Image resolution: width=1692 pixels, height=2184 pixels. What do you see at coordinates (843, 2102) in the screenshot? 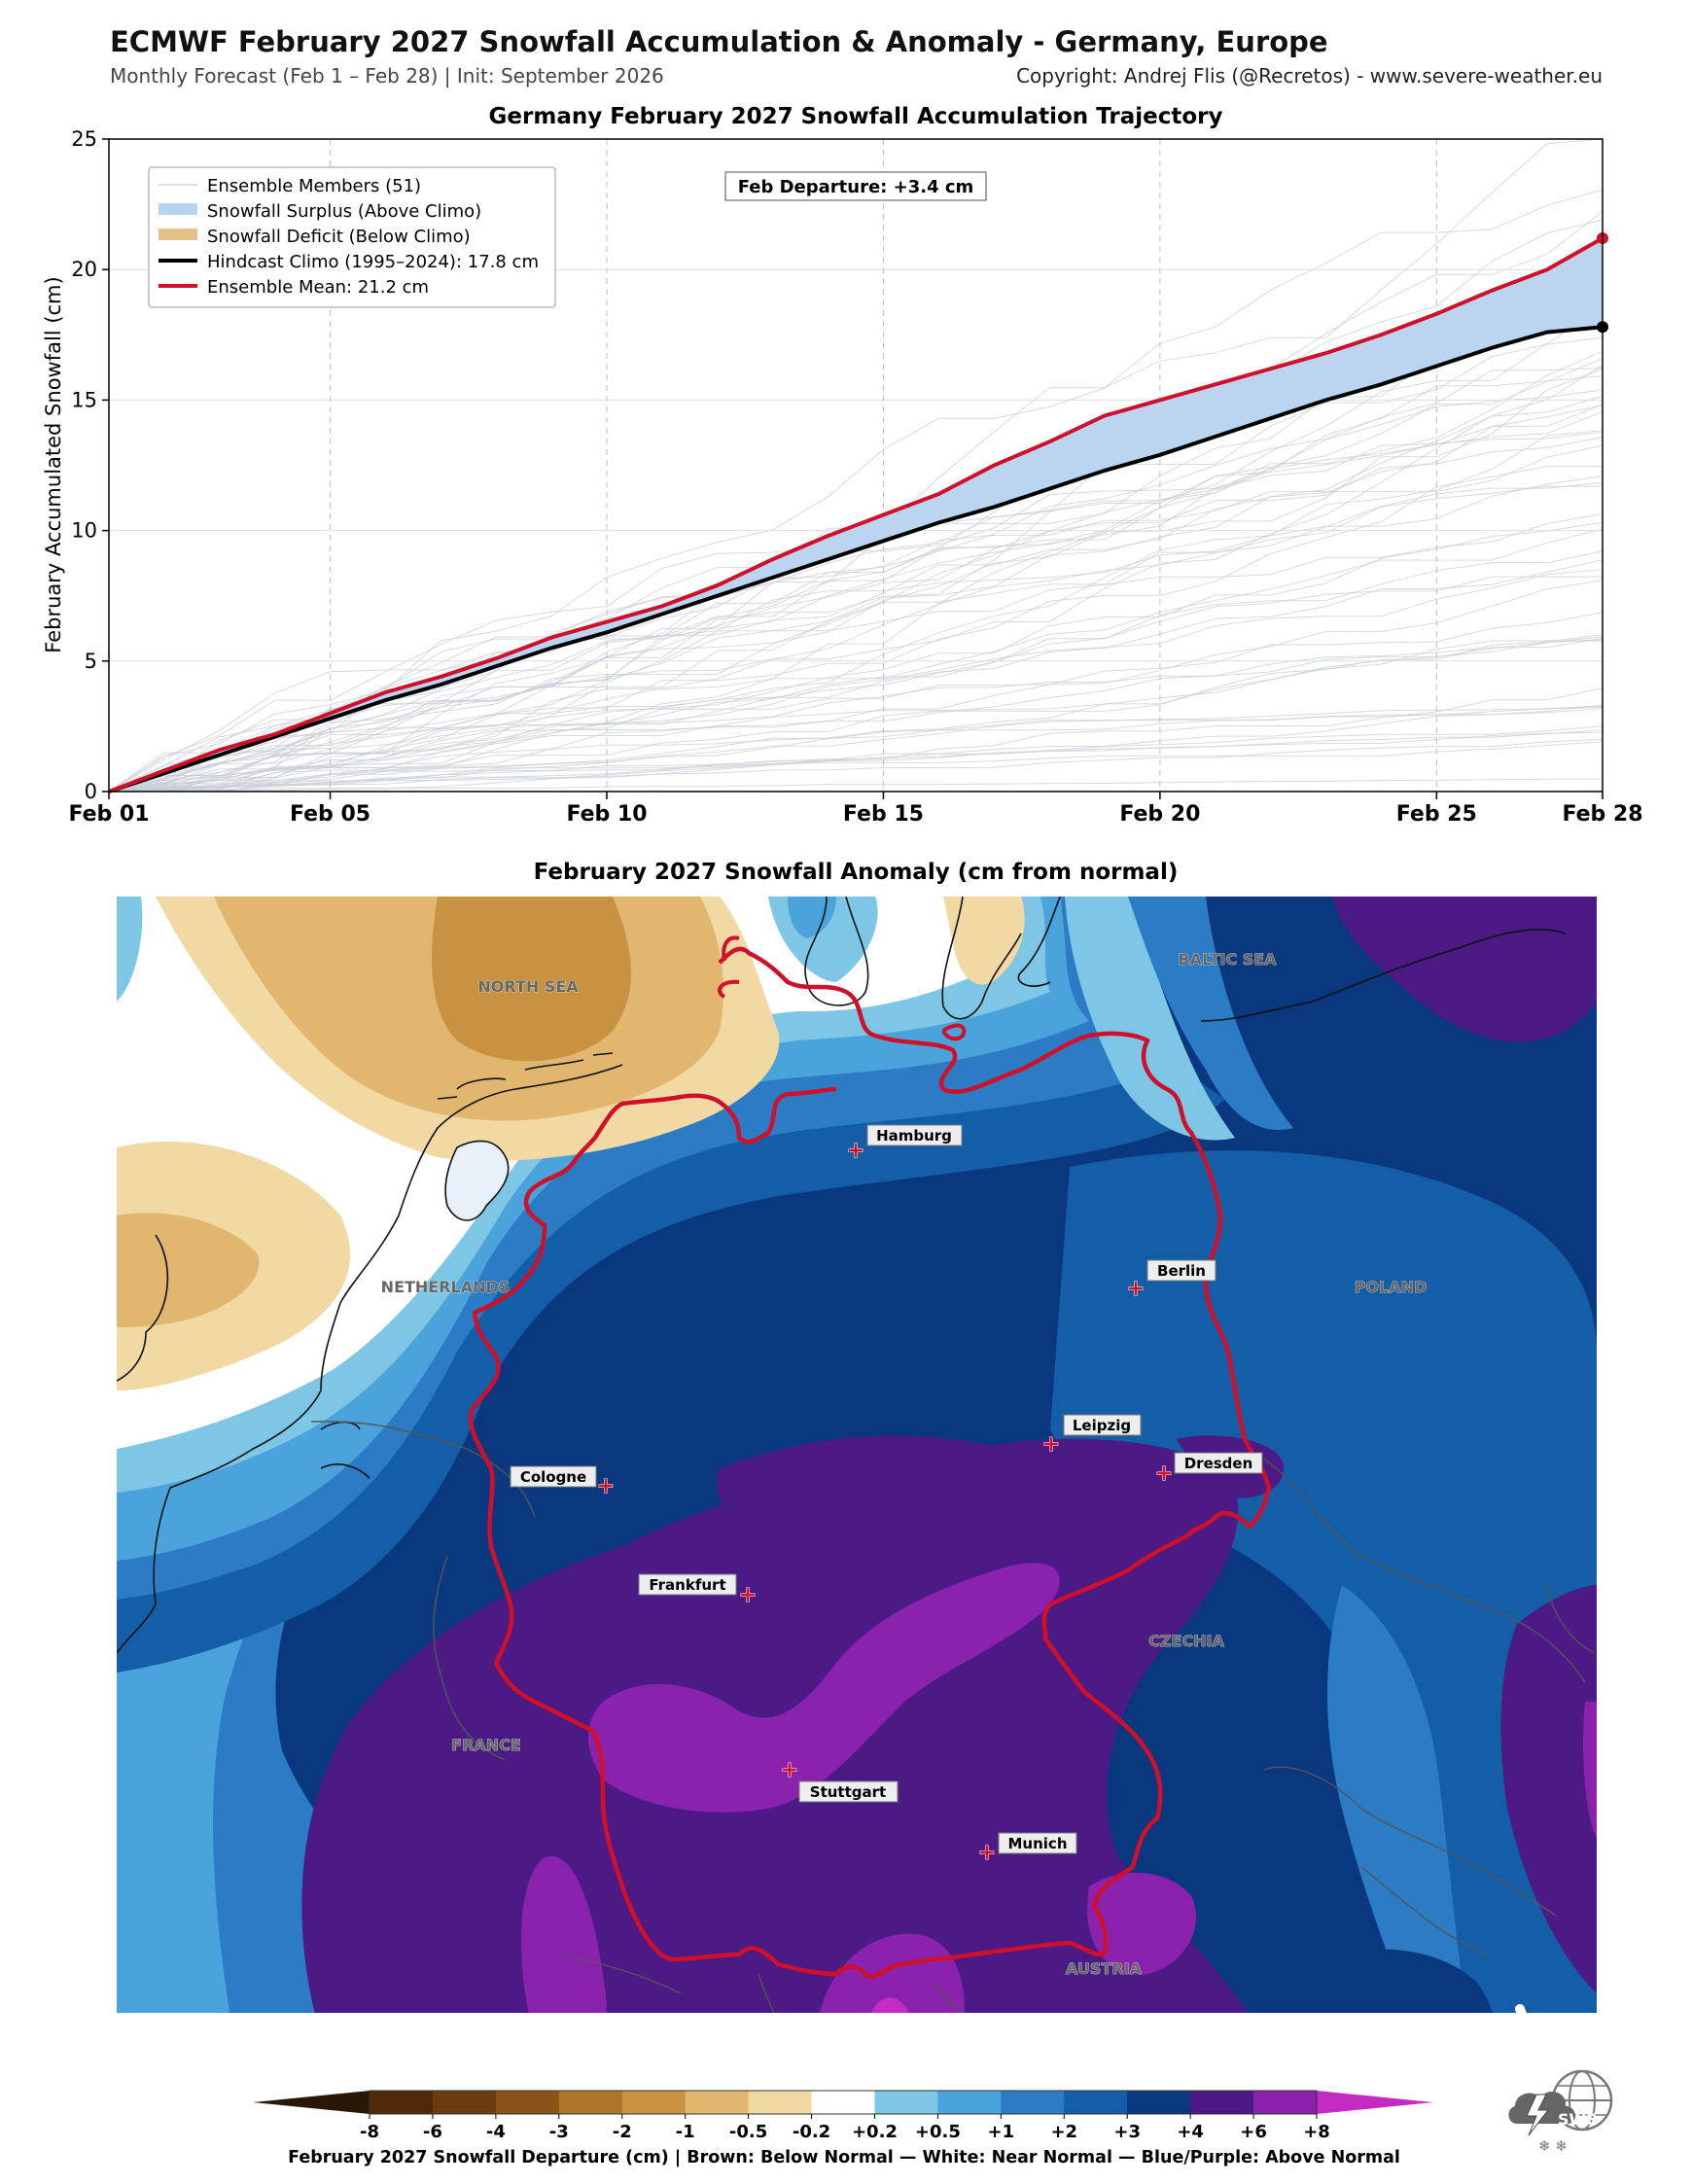
I see `colorbar-segments` at bounding box center [843, 2102].